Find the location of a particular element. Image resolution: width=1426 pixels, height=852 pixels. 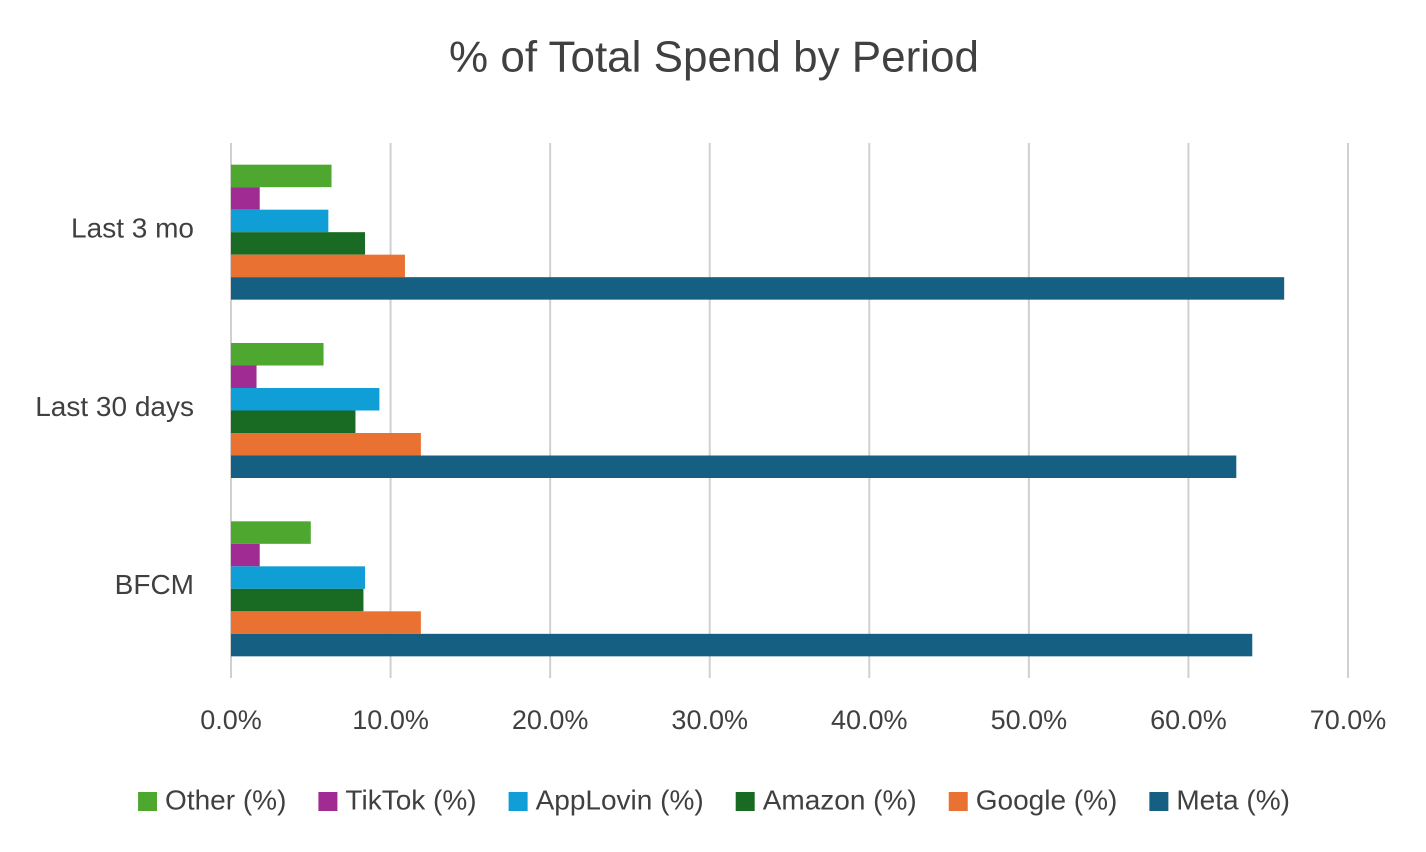

legend-label: Meta (%) is located at coordinates (1233, 799).